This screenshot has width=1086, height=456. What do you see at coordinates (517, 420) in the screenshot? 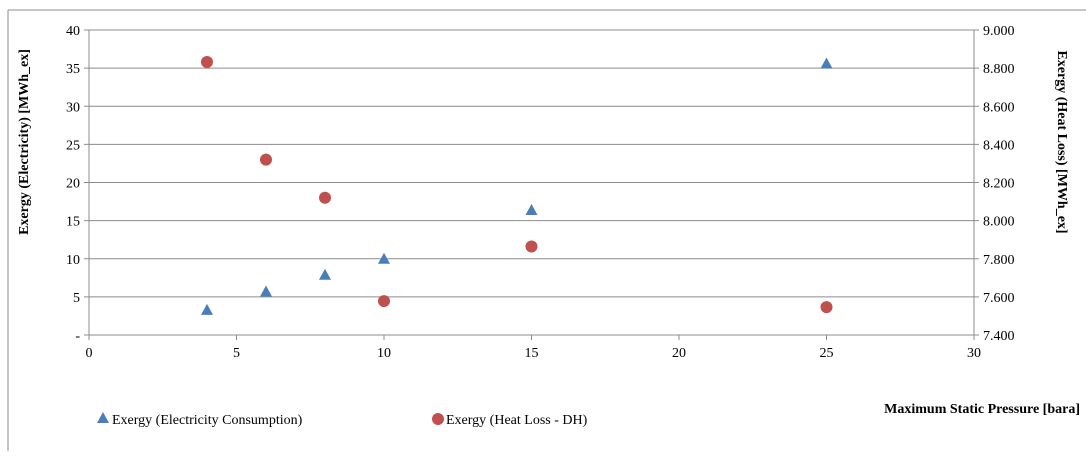
I see `legend-label-heat-loss: Exergy (Heat Loss - DH)` at bounding box center [517, 420].